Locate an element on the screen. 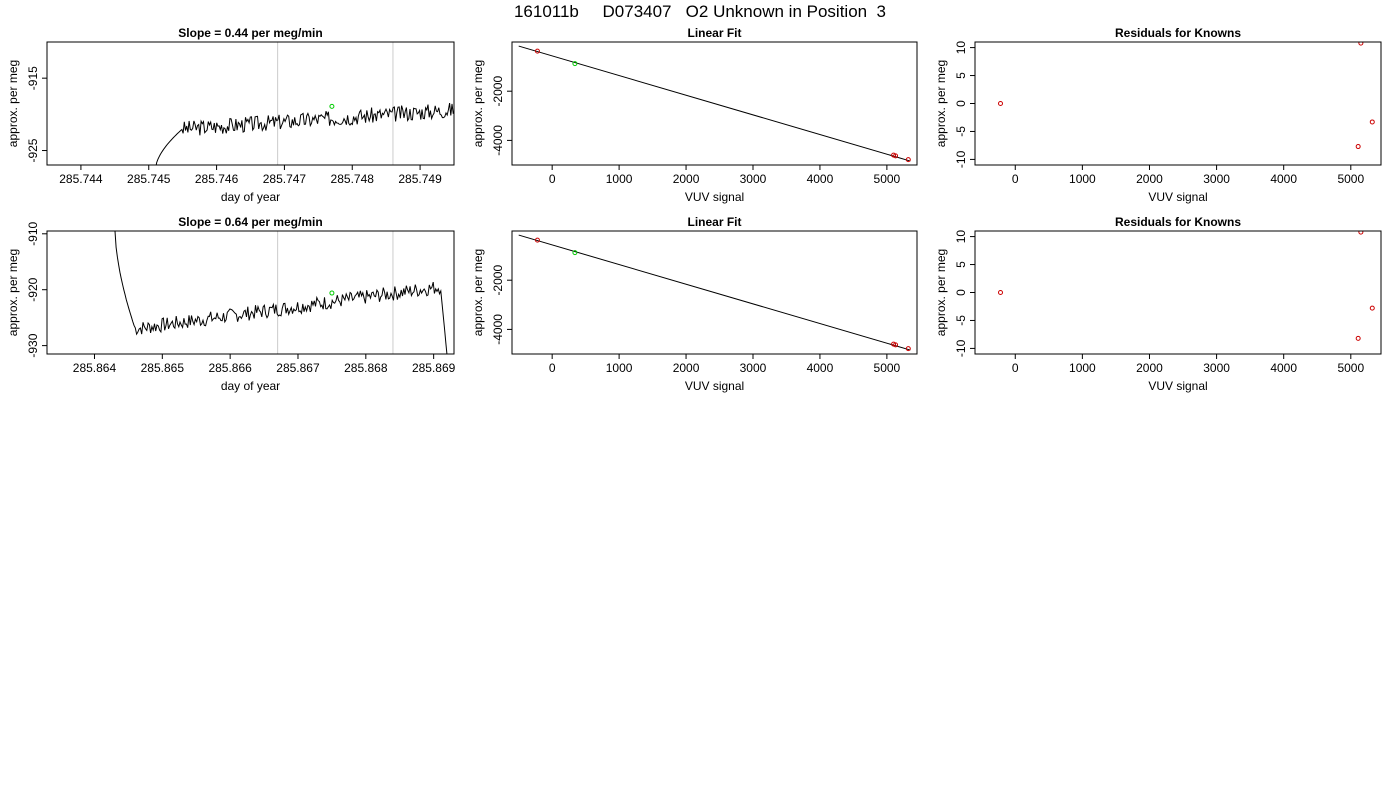 This screenshot has width=1400, height=800. data-trace is located at coordinates (281, 292).